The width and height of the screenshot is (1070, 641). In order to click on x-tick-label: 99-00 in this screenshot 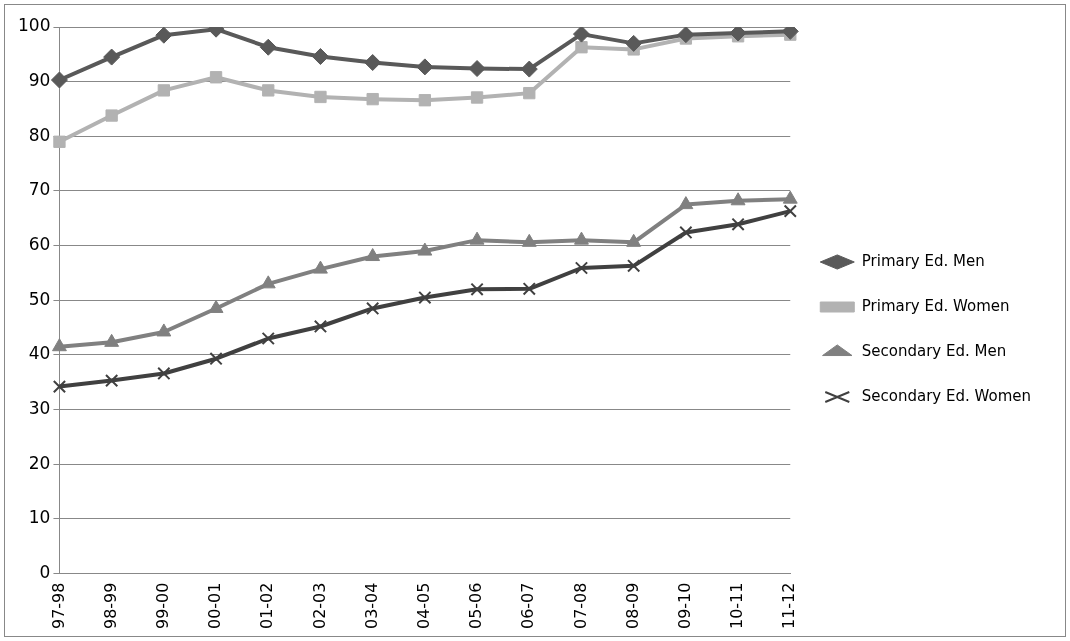, I will do `click(163, 606)`.